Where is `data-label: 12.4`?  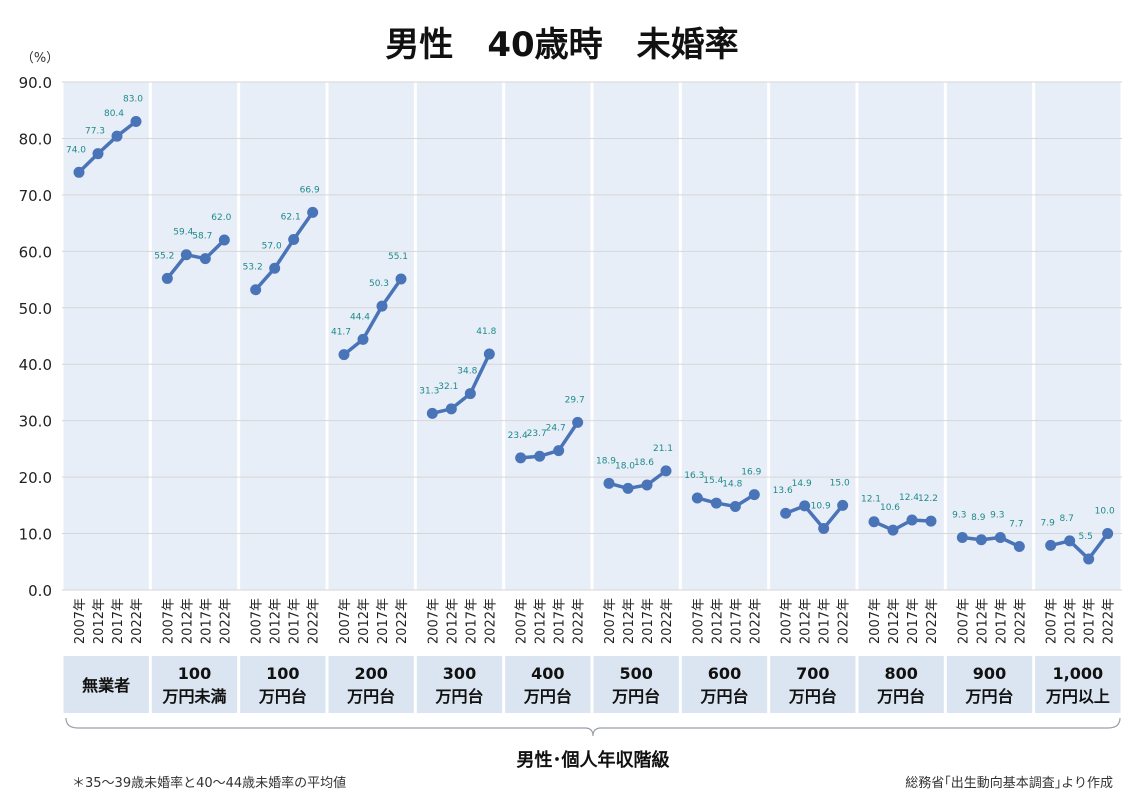 data-label: 12.4 is located at coordinates (909, 498).